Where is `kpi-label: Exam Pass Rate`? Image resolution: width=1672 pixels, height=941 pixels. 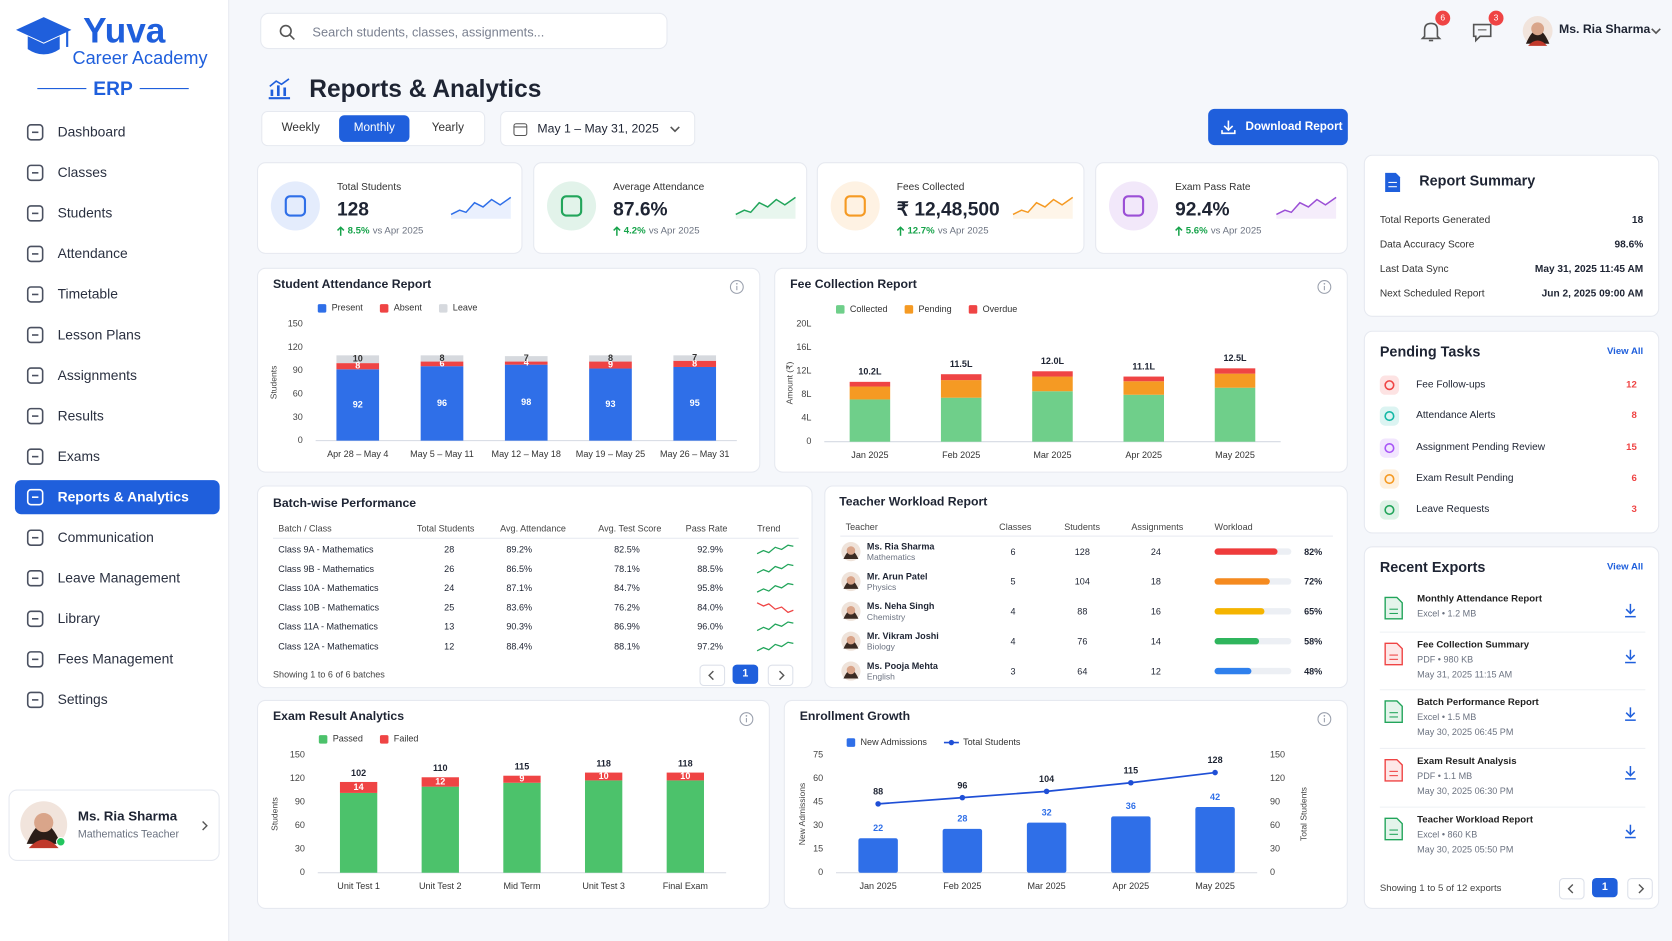 kpi-label: Exam Pass Rate is located at coordinates (1213, 187).